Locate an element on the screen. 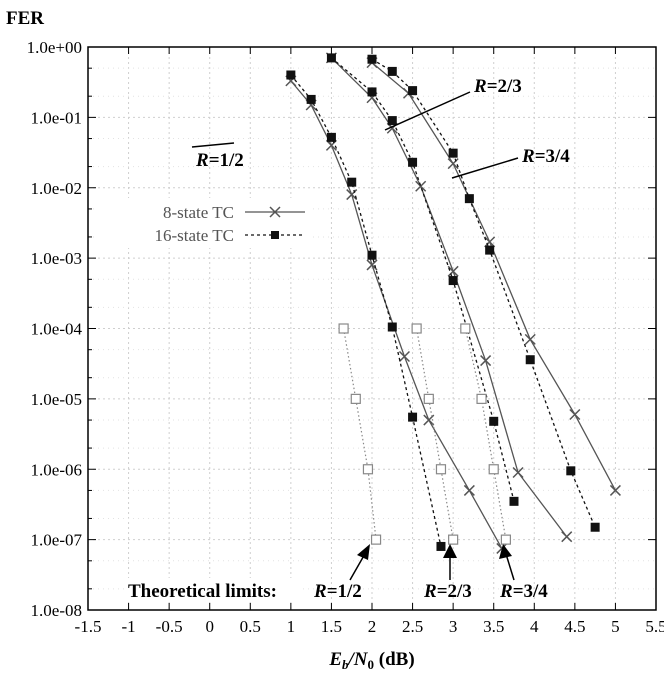 This screenshot has width=664, height=677. x-tick-label: 3 is located at coordinates (453, 626).